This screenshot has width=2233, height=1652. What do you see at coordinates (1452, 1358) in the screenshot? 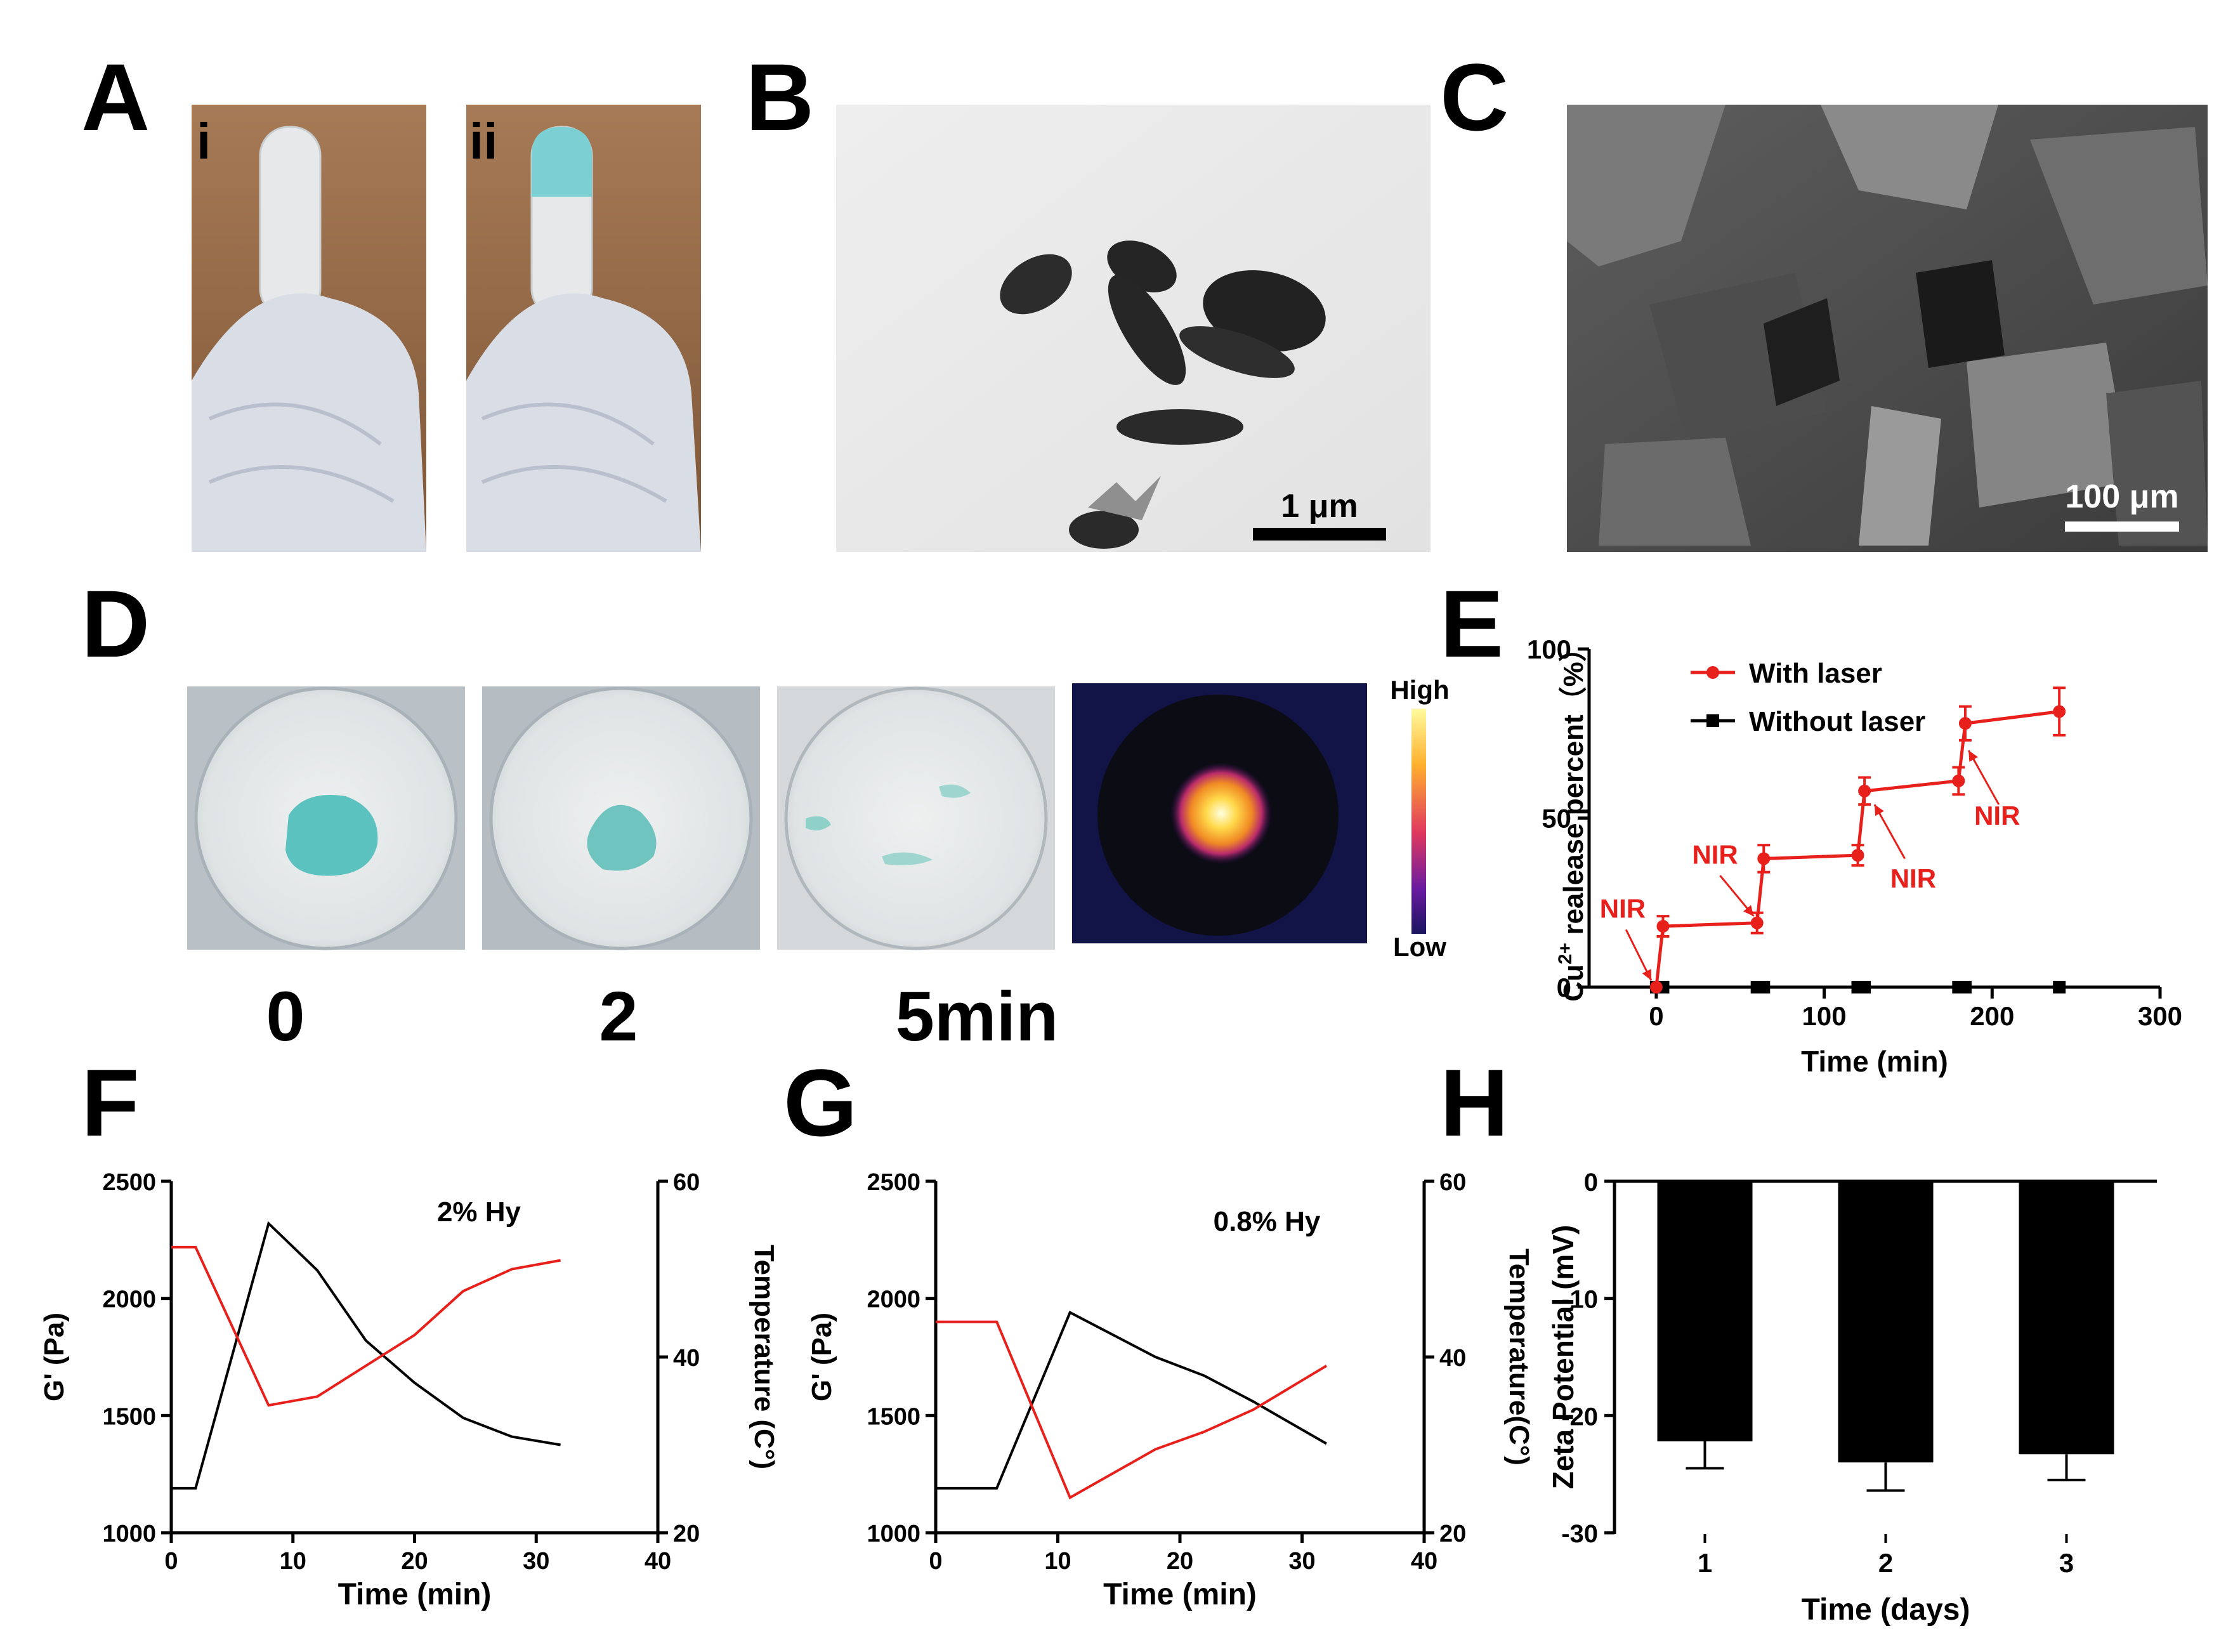
I see `g-right-tick-label: 40` at bounding box center [1452, 1358].